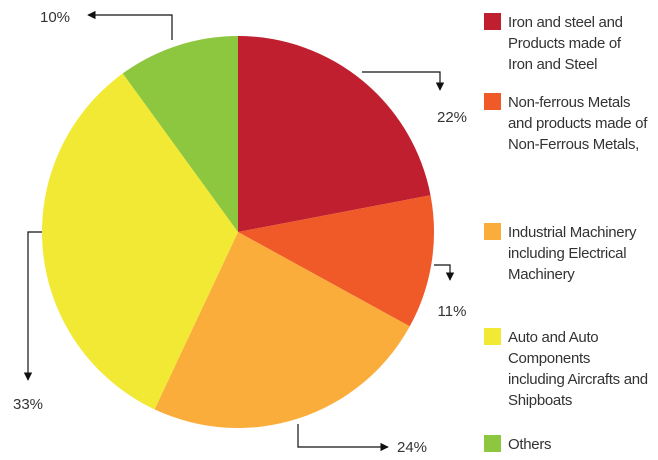 This screenshot has width=658, height=460. I want to click on legend-label: Others, so click(530, 444).